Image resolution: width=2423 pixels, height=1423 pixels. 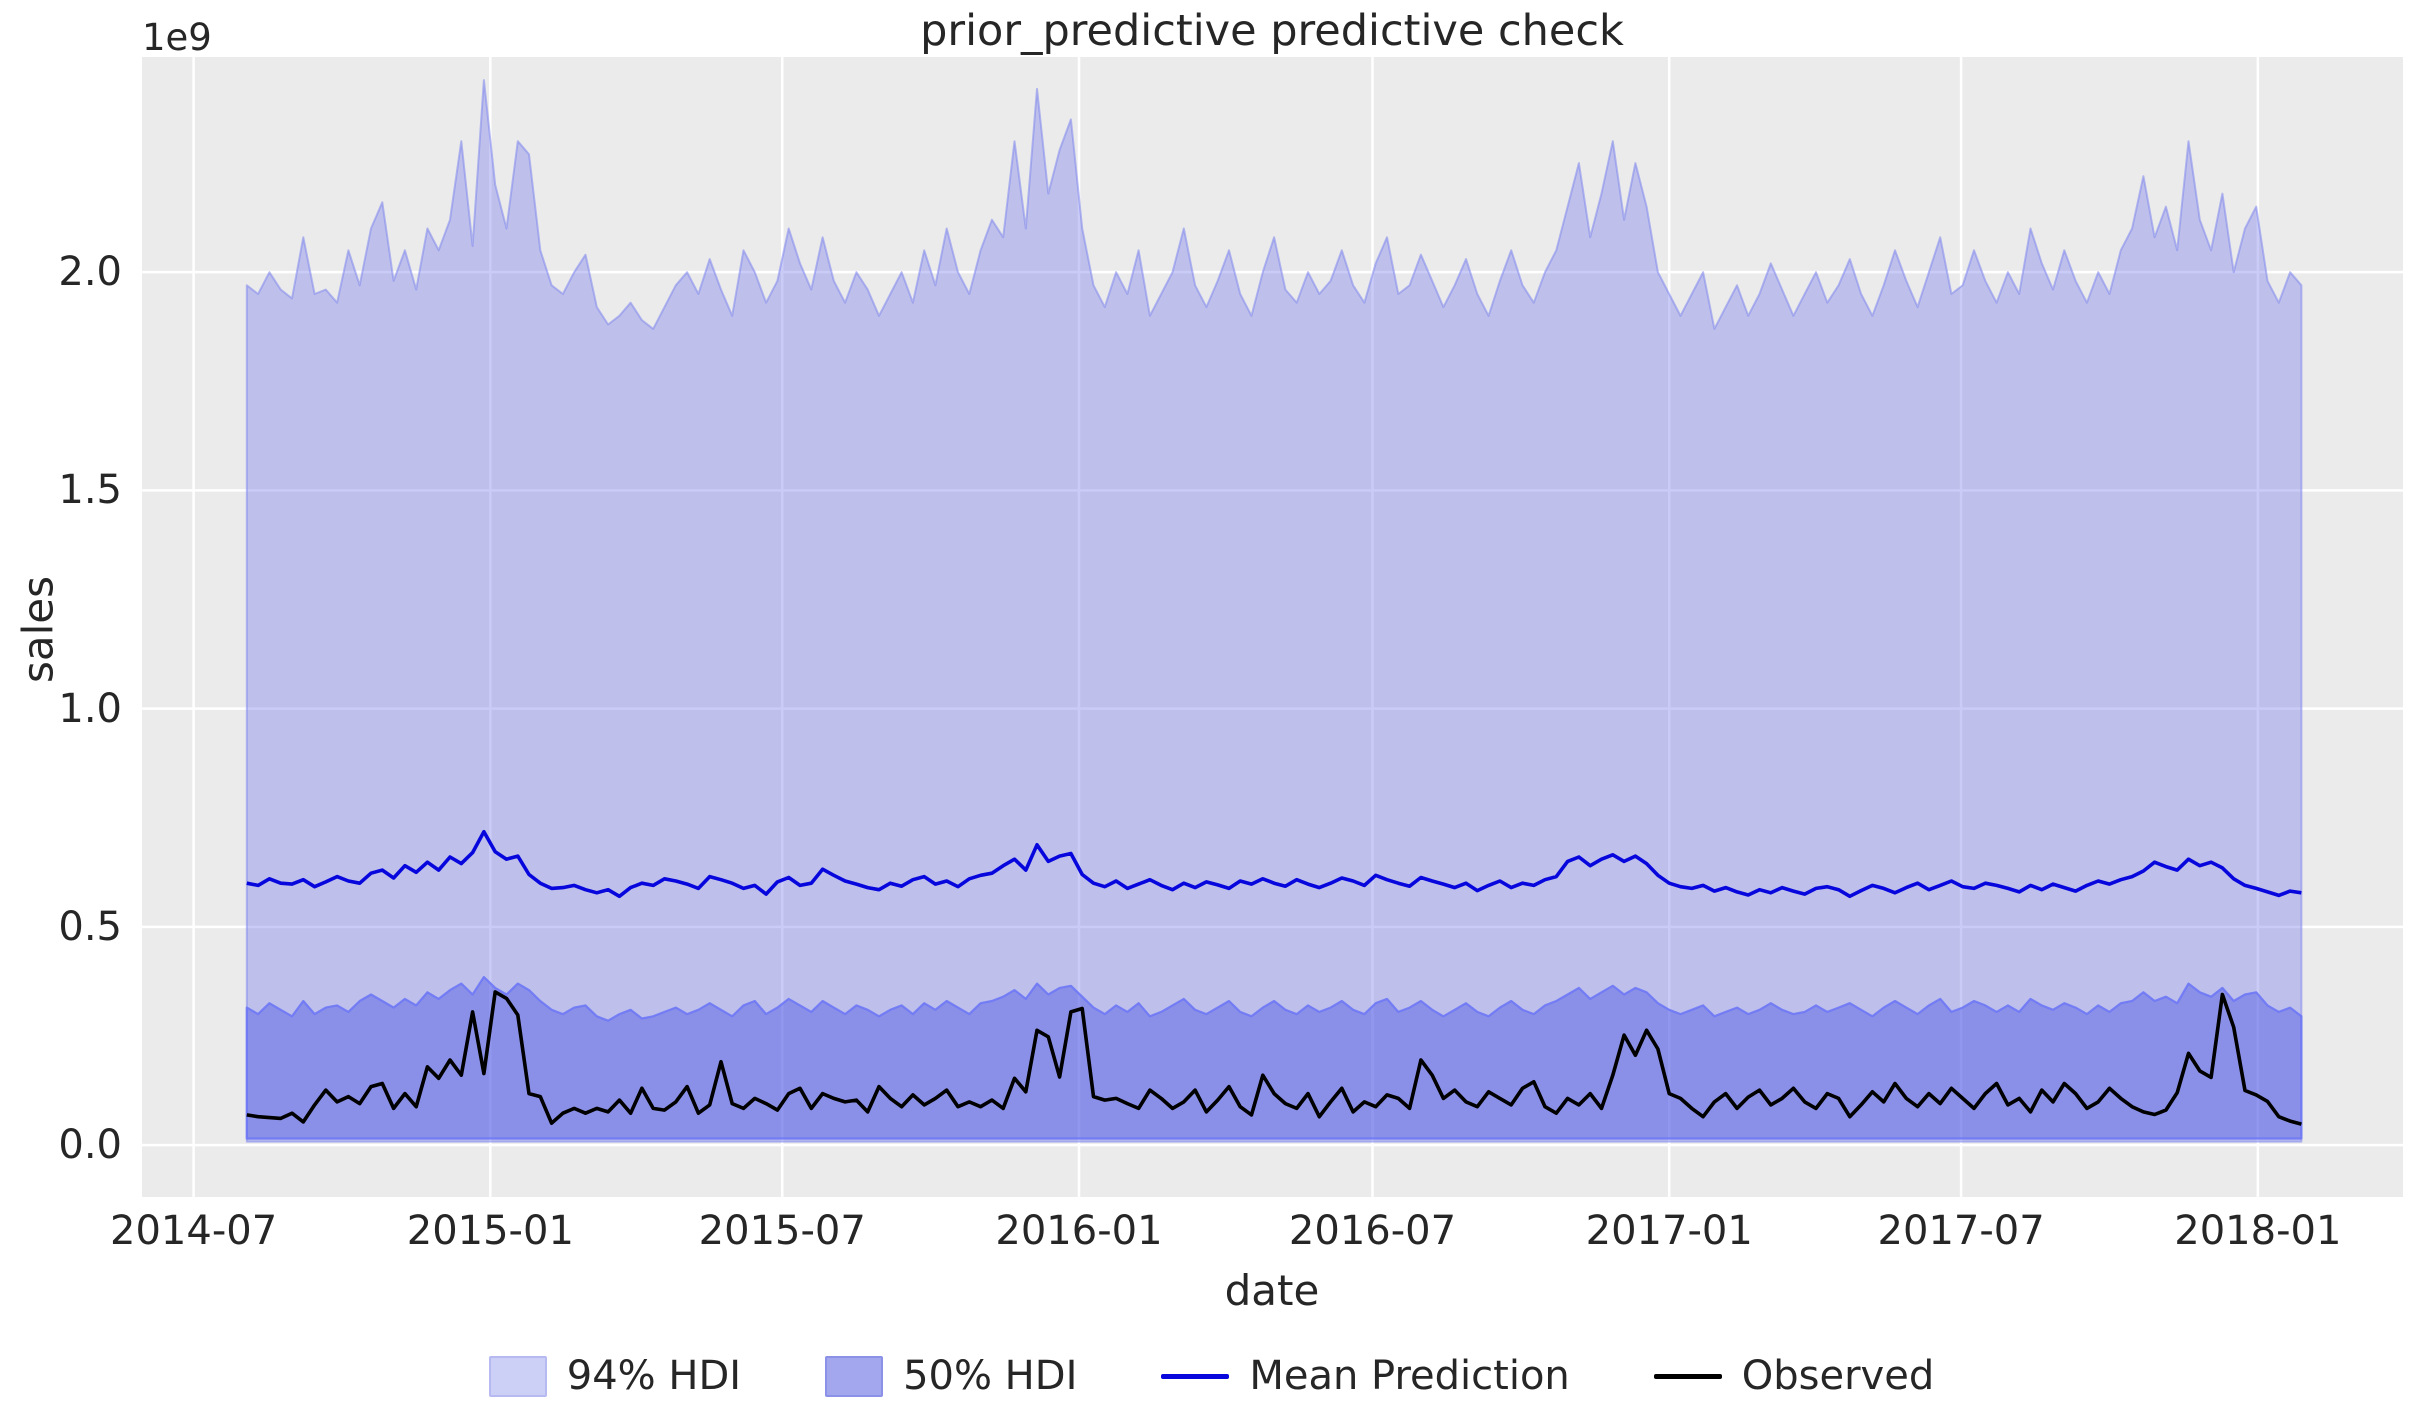 What do you see at coordinates (90, 272) in the screenshot?
I see `y-tick-label: 2.0` at bounding box center [90, 272].